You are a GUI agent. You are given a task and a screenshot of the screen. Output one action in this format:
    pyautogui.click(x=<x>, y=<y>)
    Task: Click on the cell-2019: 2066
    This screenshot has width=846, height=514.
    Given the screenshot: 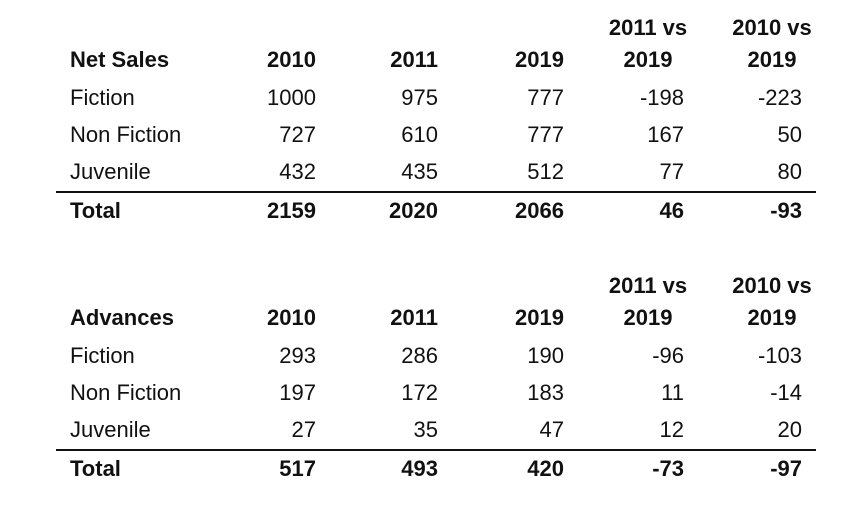 What is the action you would take?
    pyautogui.click(x=539, y=210)
    